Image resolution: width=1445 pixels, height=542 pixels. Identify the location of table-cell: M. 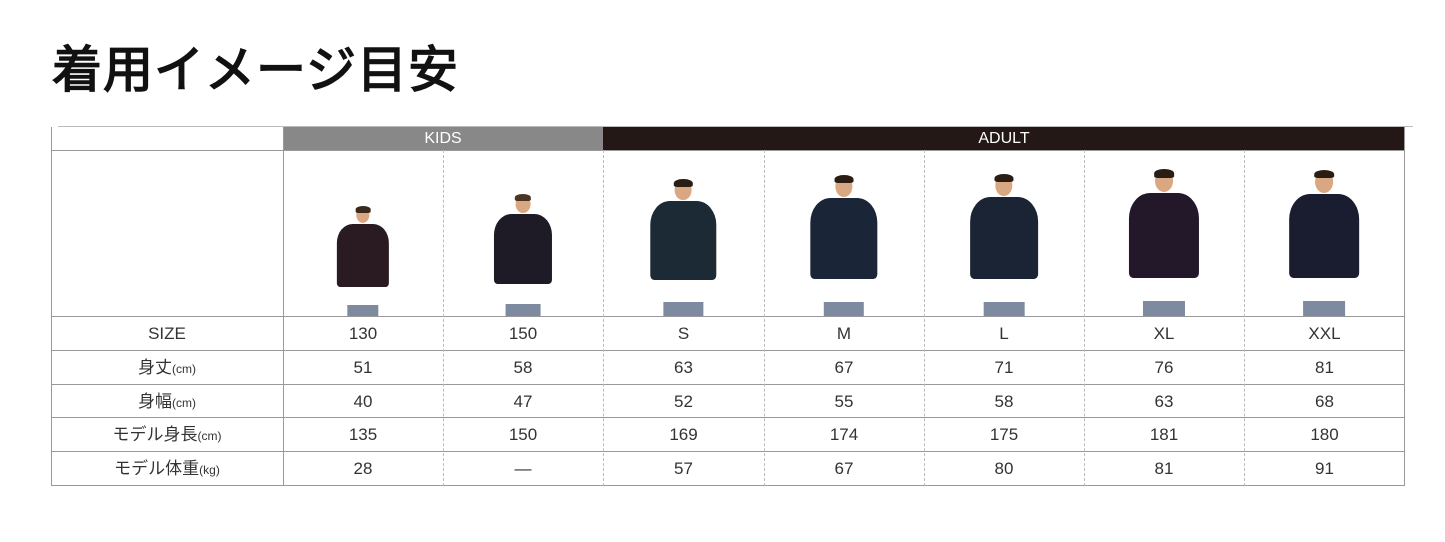
(844, 333).